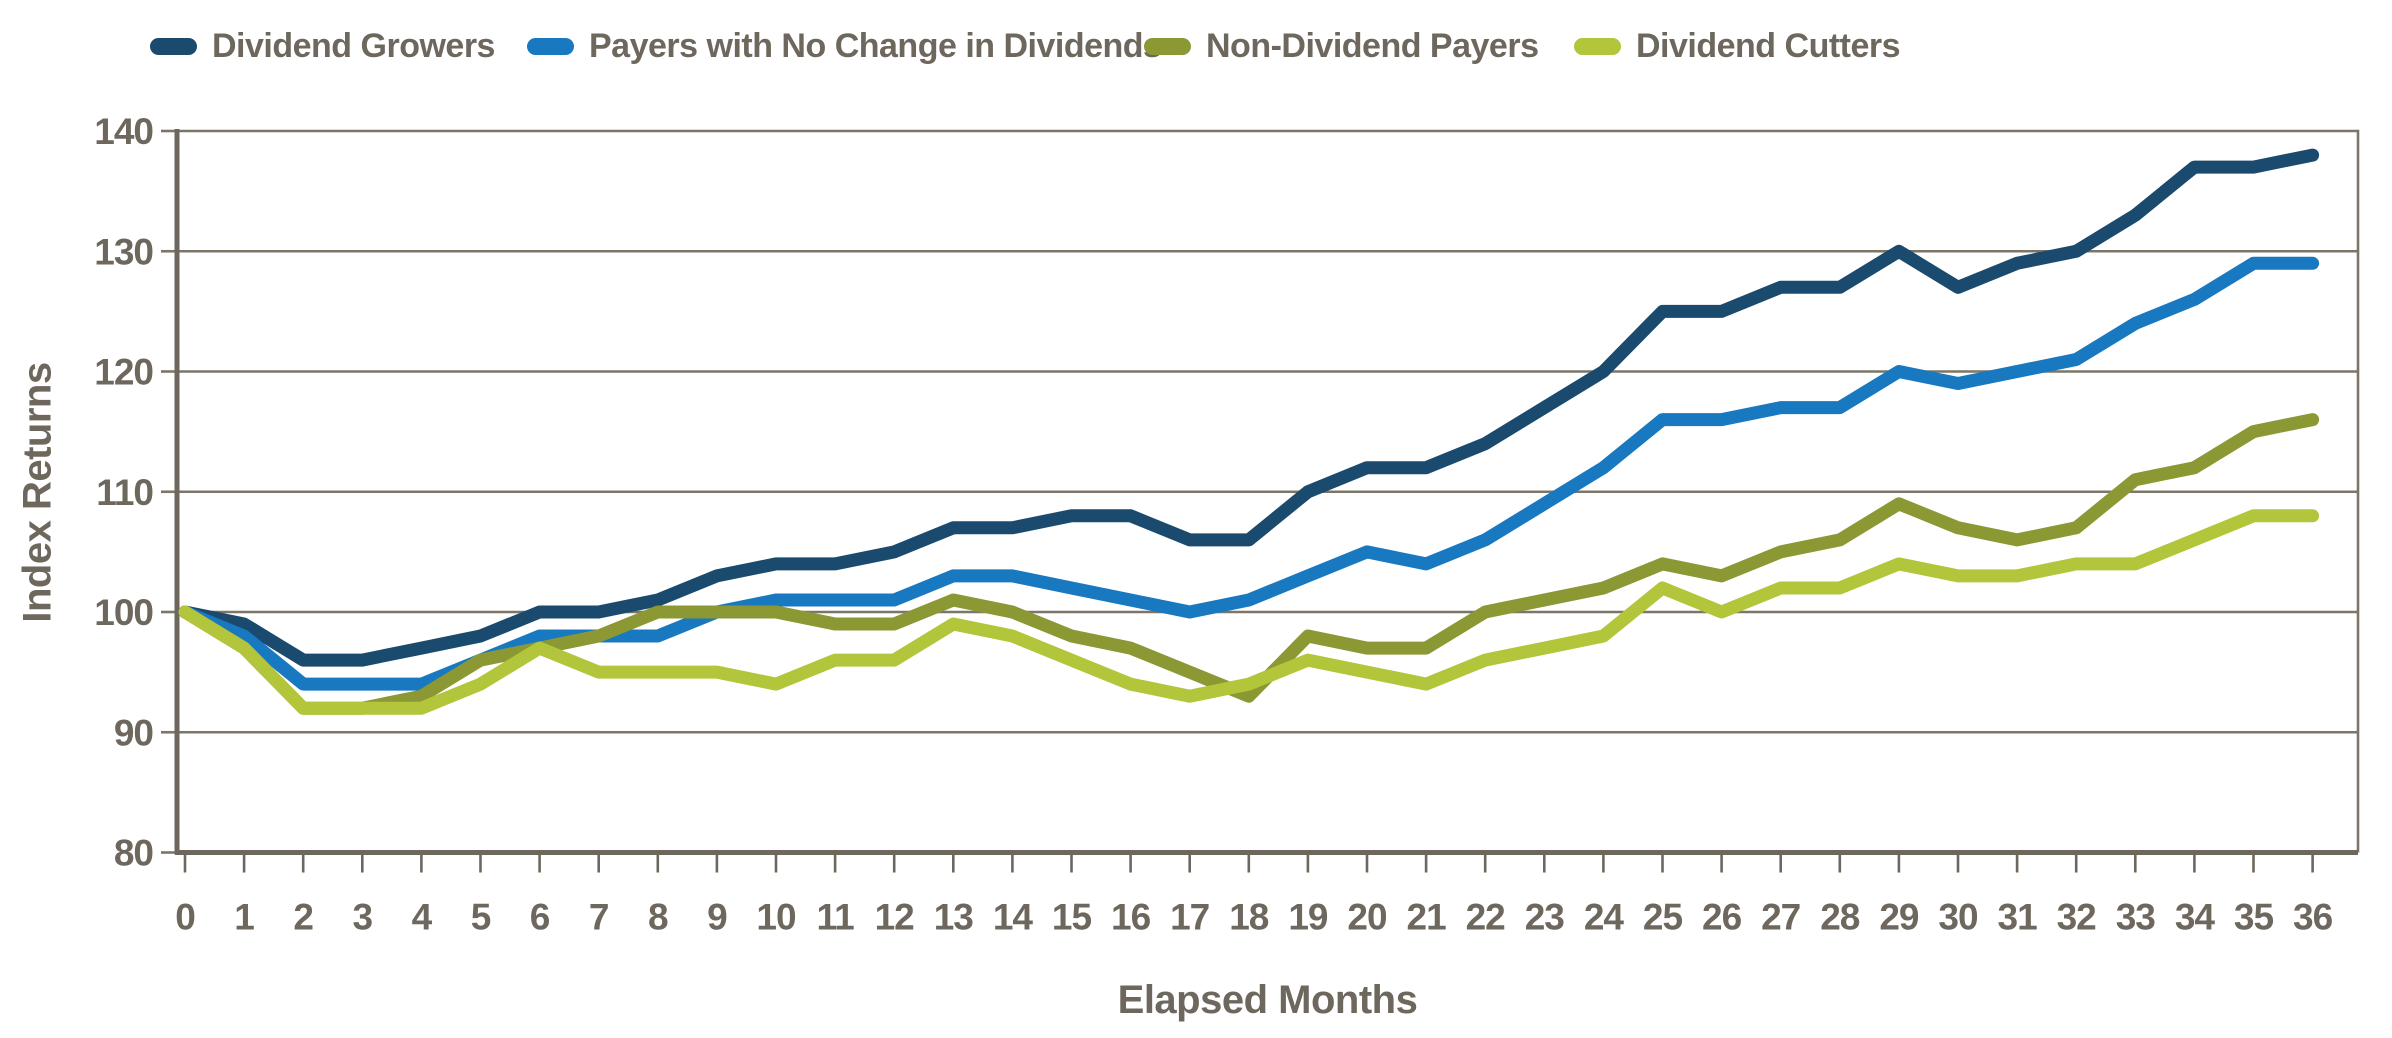 The image size is (2392, 1038). What do you see at coordinates (1189, 917) in the screenshot?
I see `x-tick-label-17: 17` at bounding box center [1189, 917].